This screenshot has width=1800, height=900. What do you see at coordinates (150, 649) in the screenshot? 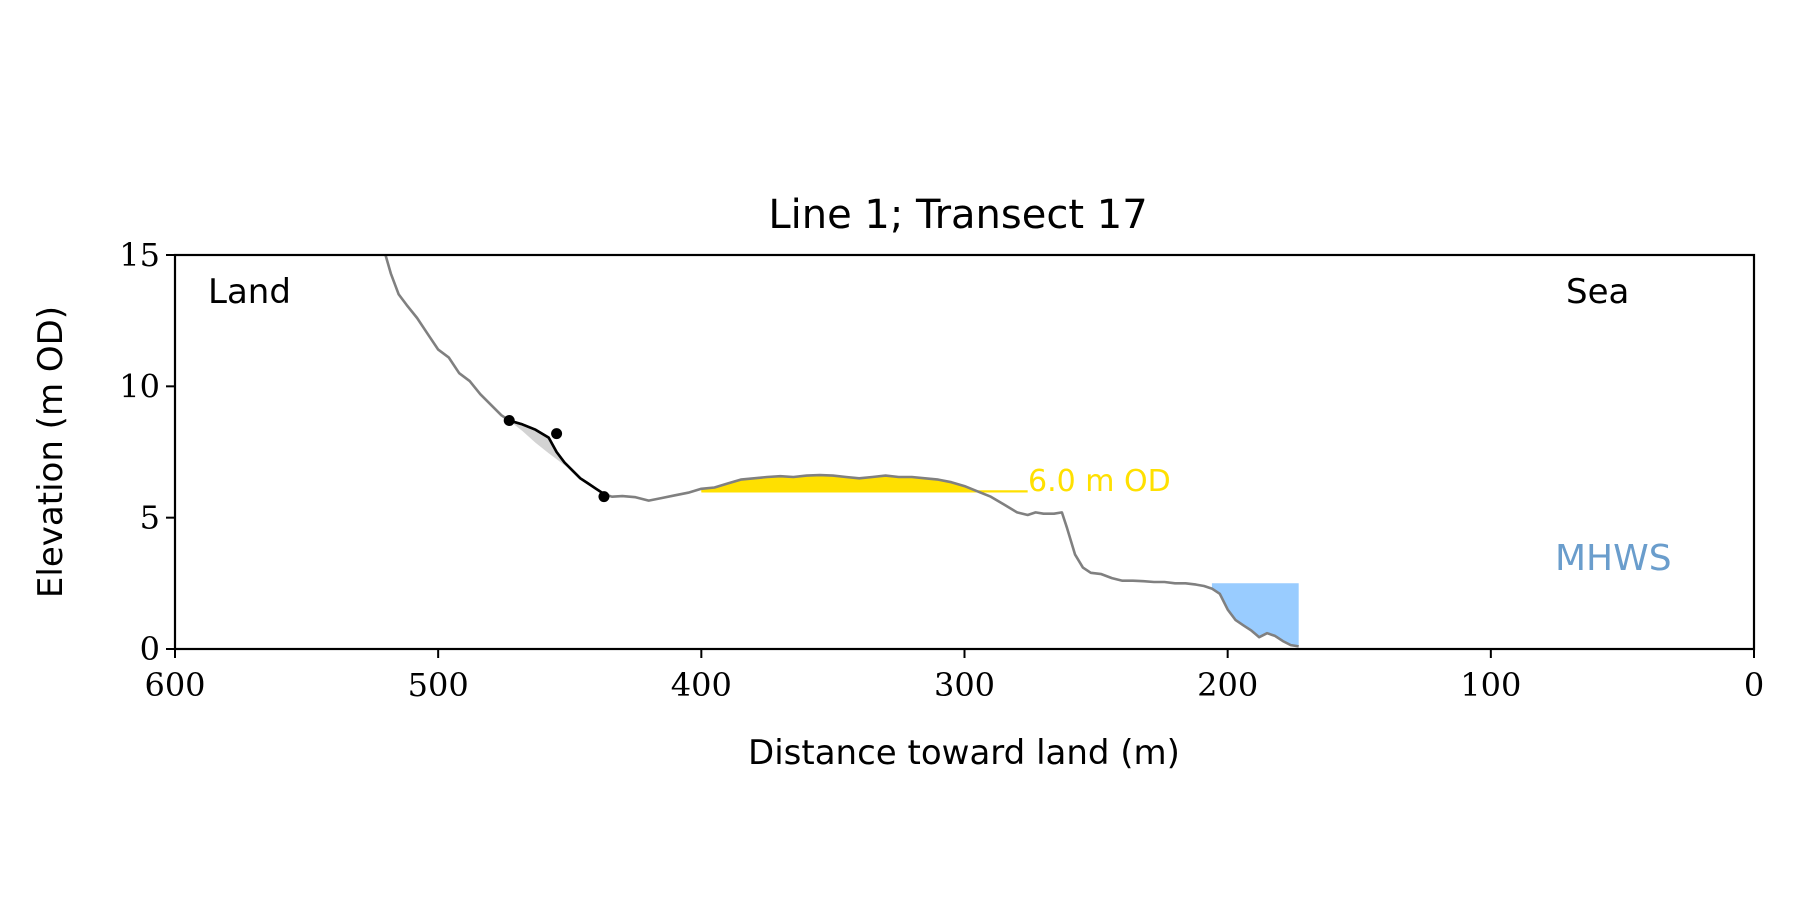
I see `y-tick-label: 0` at bounding box center [150, 649].